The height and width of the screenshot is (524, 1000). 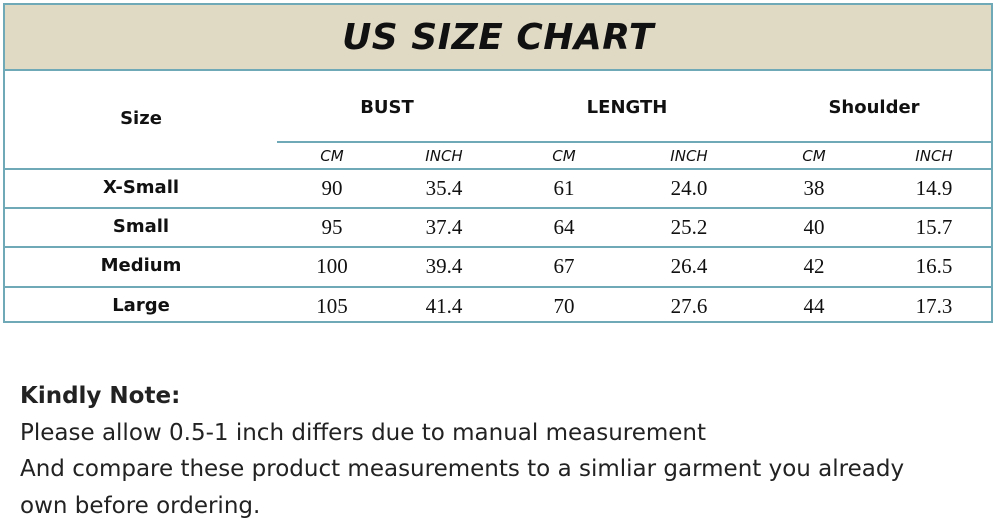 What do you see at coordinates (332, 266) in the screenshot?
I see `table-cell: 100` at bounding box center [332, 266].